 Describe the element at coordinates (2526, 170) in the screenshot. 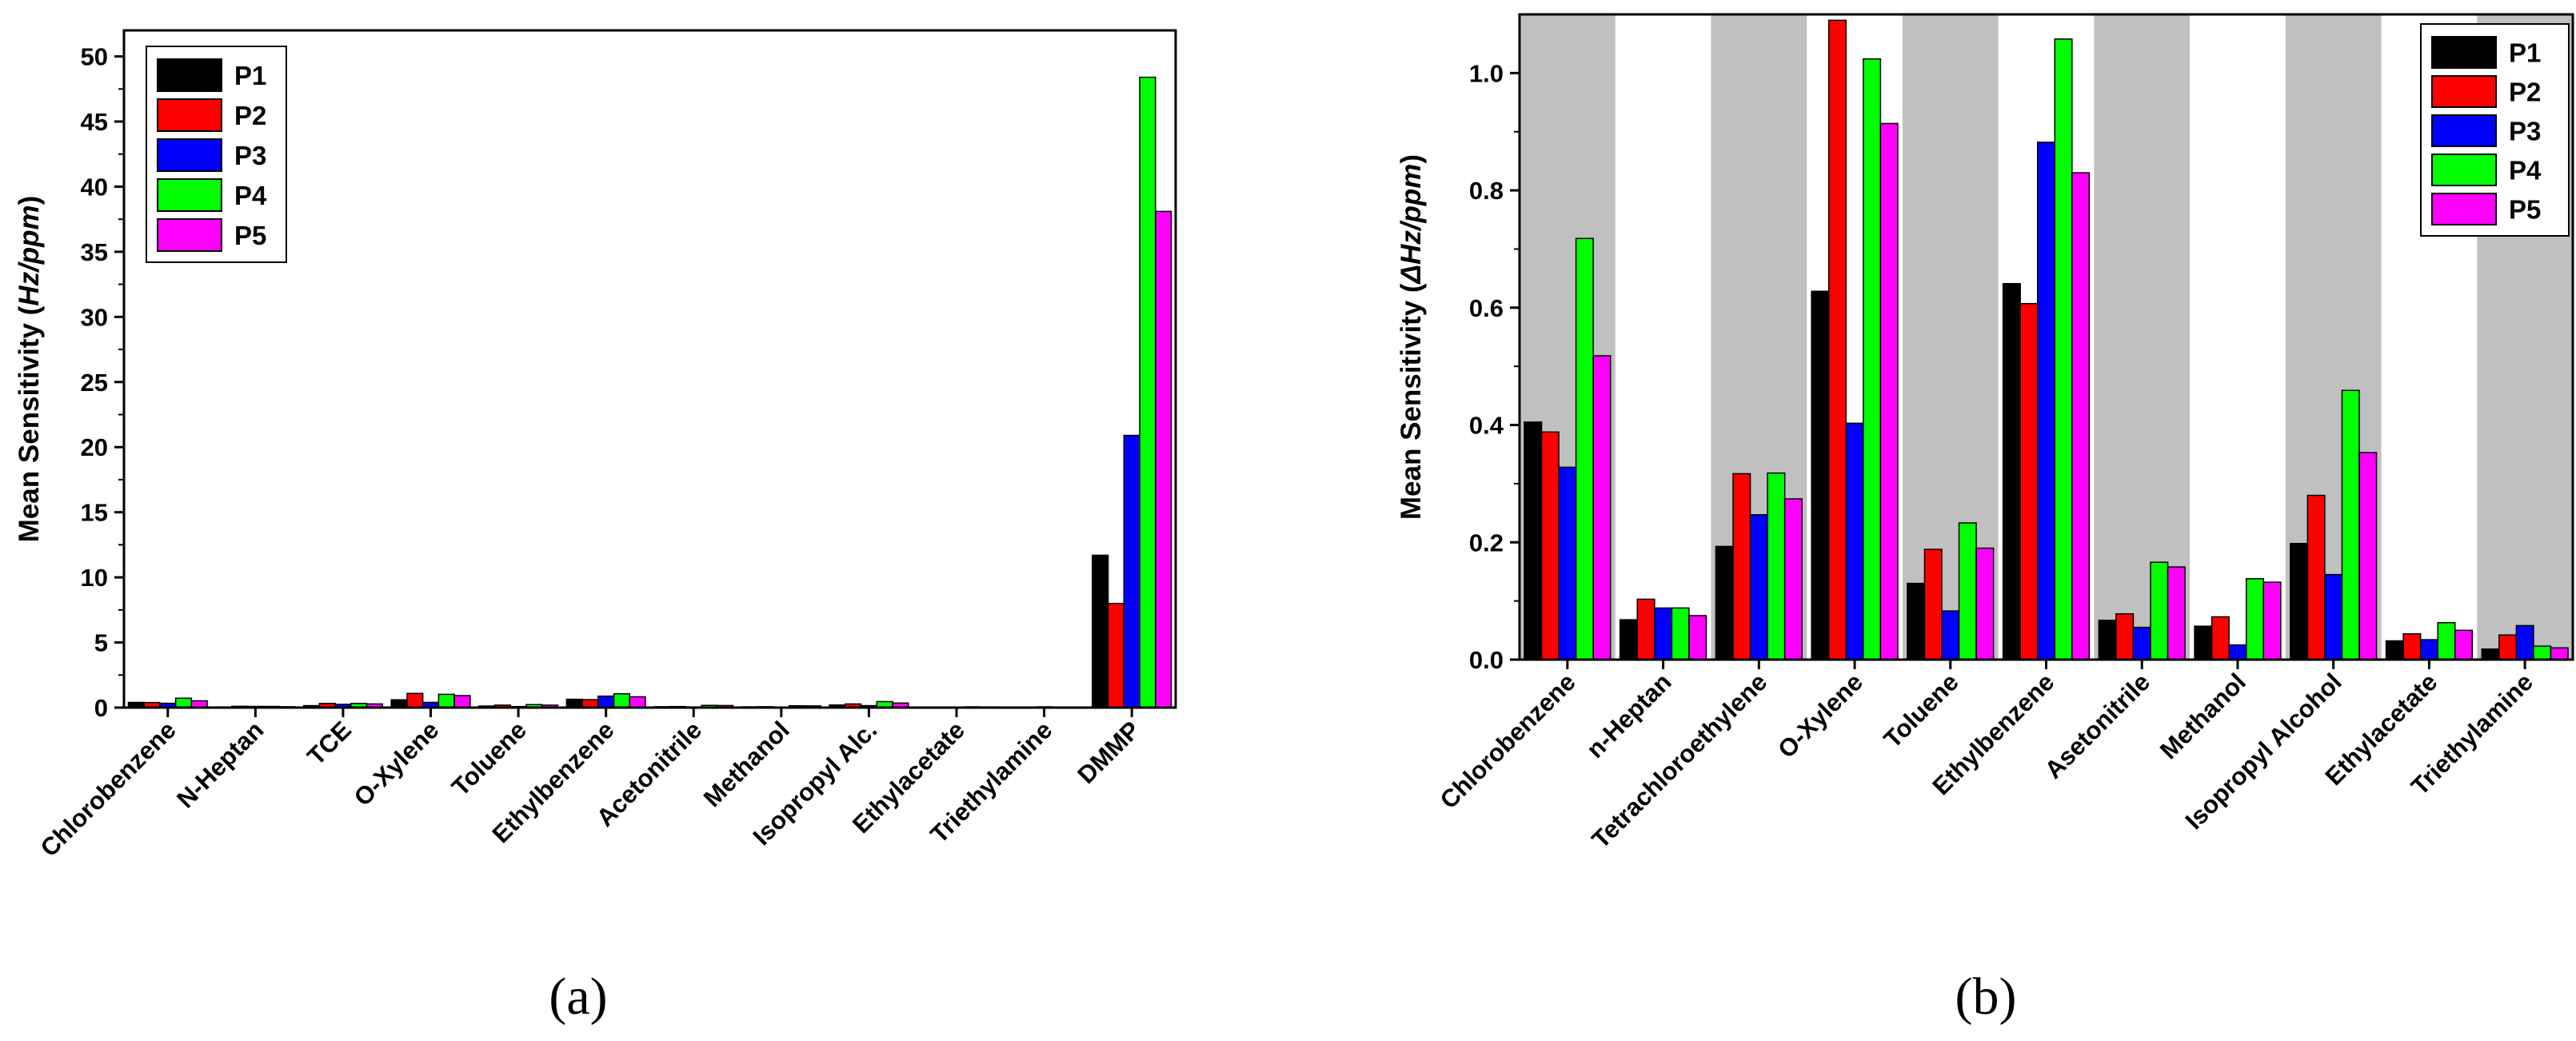

I see `legend-label-p4: P4` at that location.